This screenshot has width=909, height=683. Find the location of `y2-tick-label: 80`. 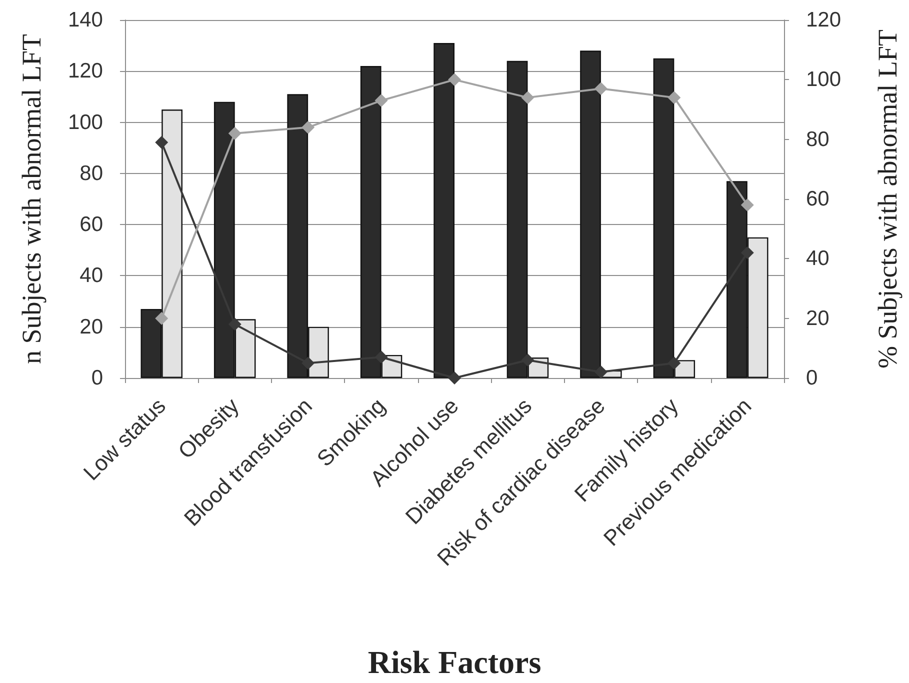

y2-tick-label: 80 is located at coordinates (818, 139).